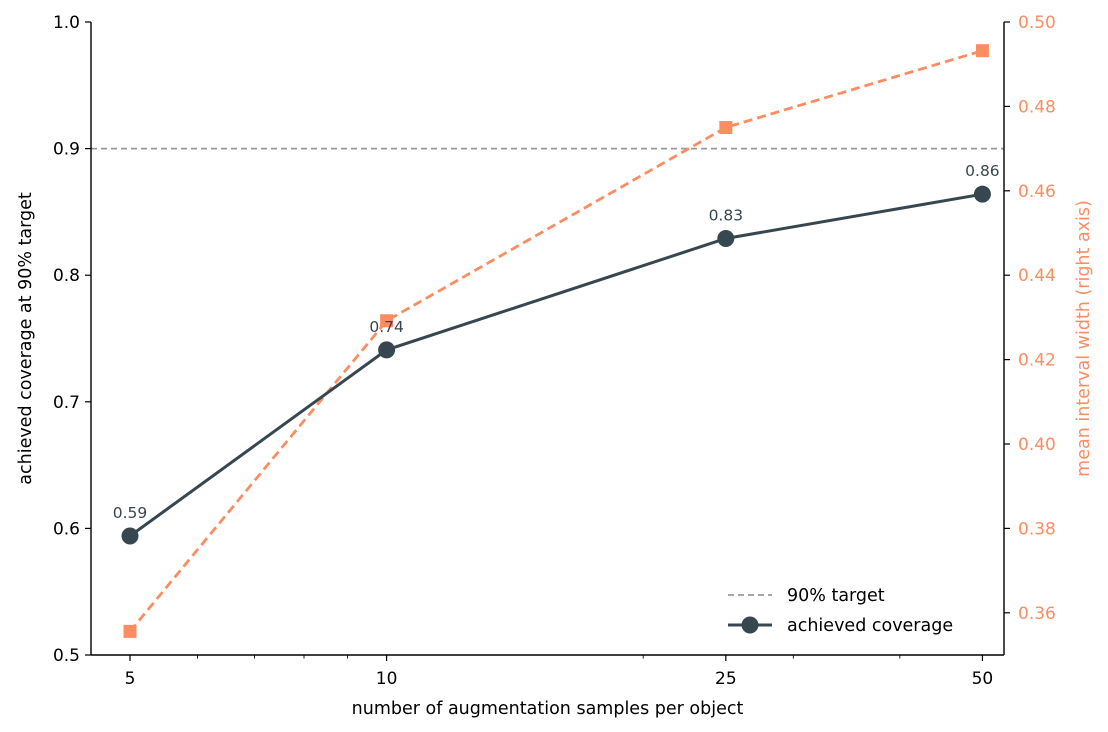 This screenshot has width=1108, height=732. I want to click on y-tick-label: 0.5, so click(66, 656).